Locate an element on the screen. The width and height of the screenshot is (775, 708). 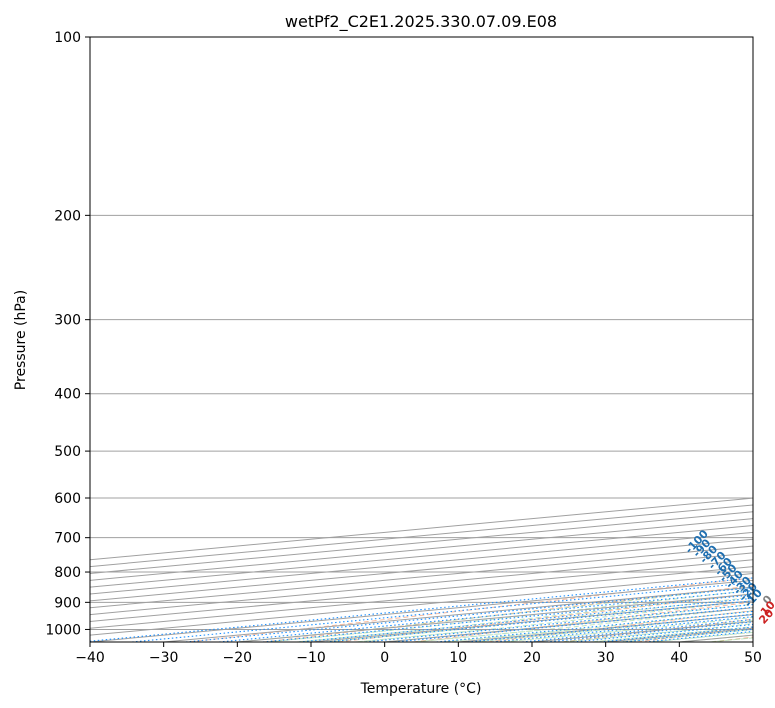
x-tick-label: 50 is located at coordinates (753, 658).